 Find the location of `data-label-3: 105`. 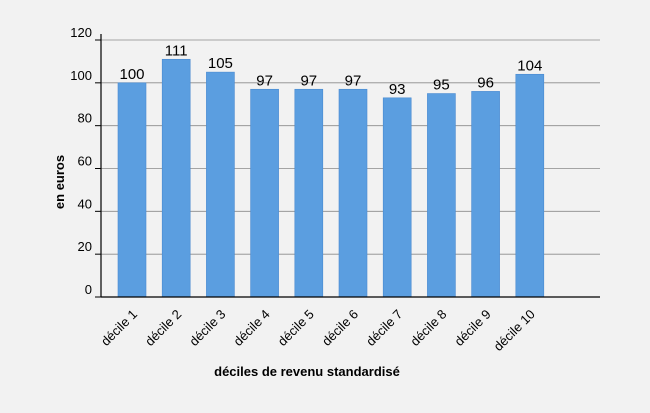

data-label-3: 105 is located at coordinates (220, 63).